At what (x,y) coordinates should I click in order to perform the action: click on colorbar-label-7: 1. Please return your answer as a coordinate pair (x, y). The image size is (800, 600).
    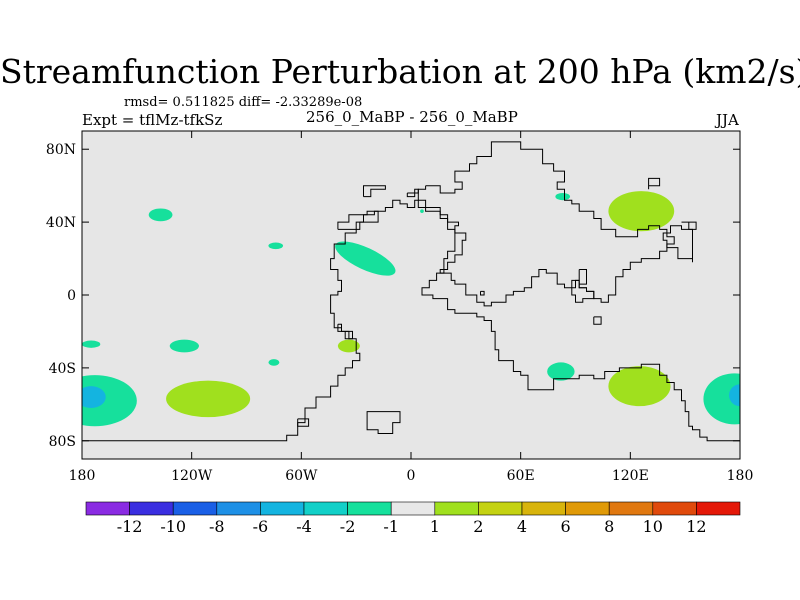
    Looking at the image, I should click on (435, 526).